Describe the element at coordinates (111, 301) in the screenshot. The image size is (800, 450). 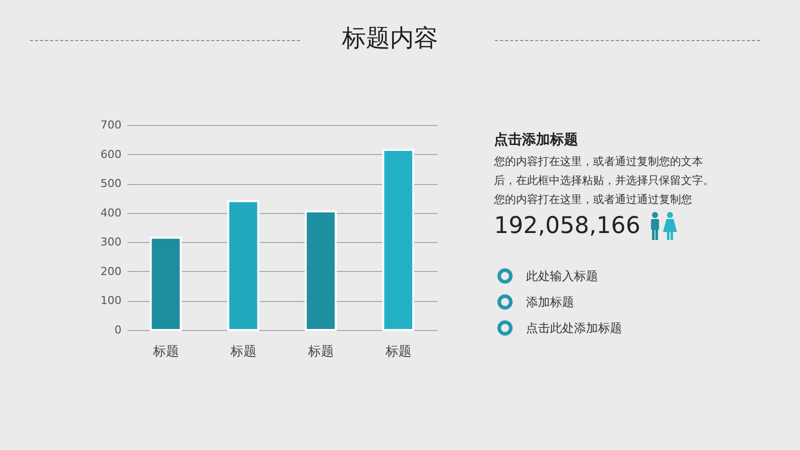
I see `y-tick-label: 100` at that location.